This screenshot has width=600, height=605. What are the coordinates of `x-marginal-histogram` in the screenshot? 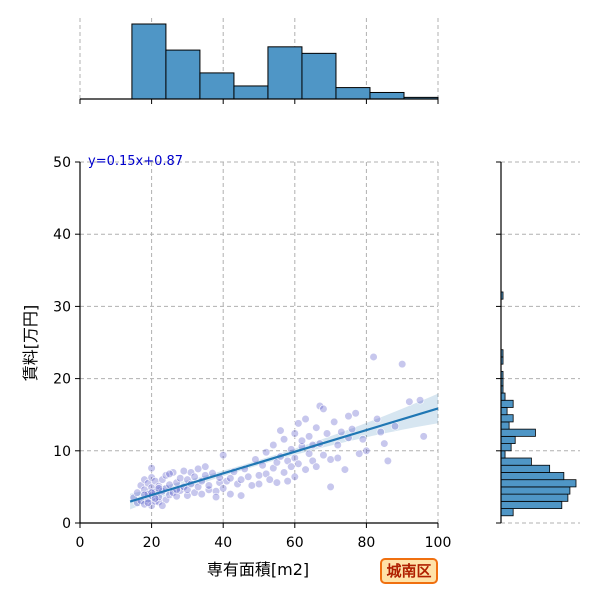 It's located at (259, 61).